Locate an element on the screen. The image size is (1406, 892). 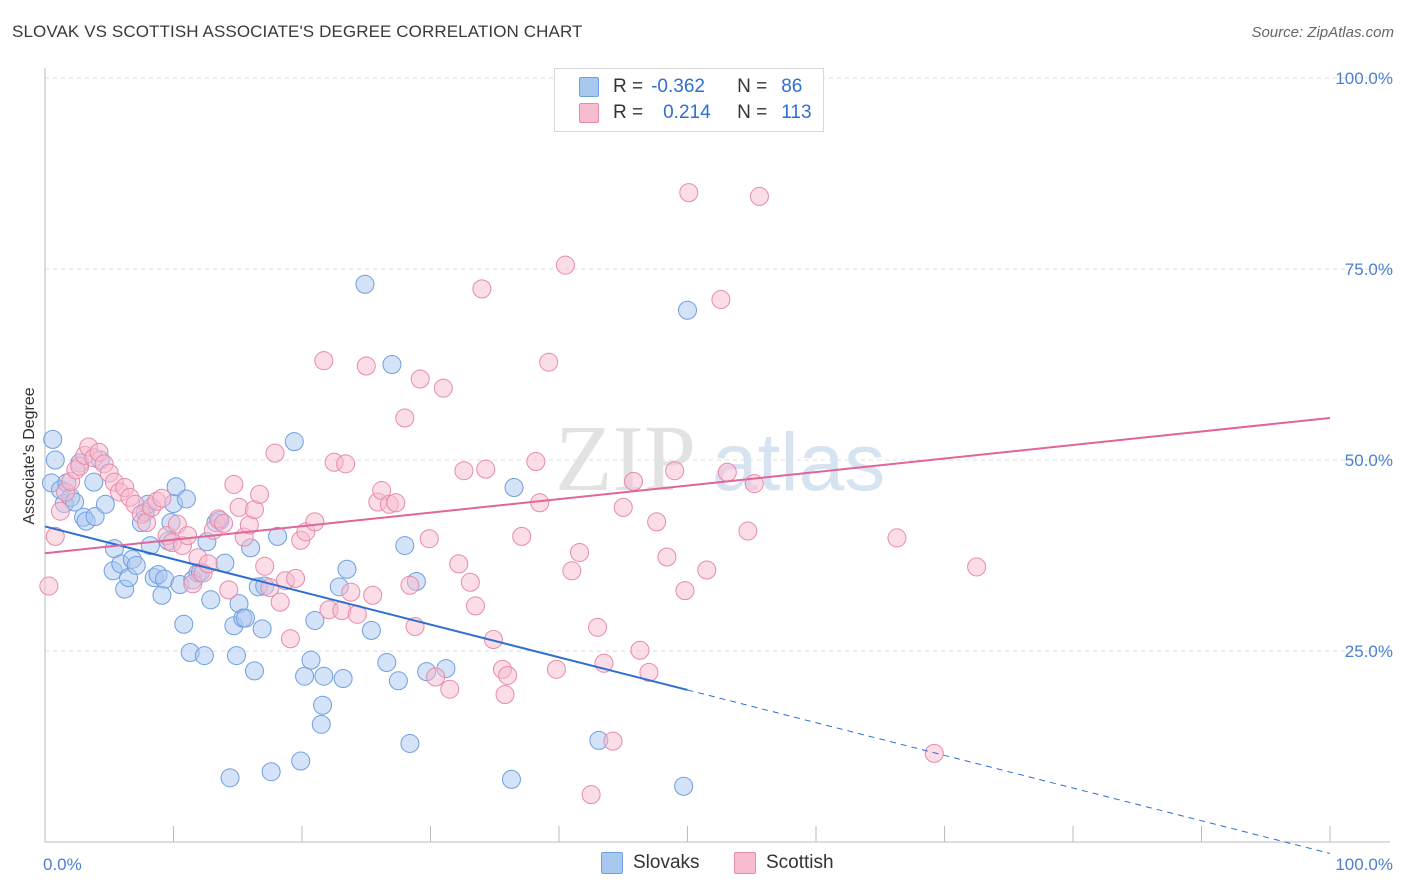
stats-legend: R = -0.362 N = 86 R = 0.214 N = 113 is located at coordinates (689, 100).